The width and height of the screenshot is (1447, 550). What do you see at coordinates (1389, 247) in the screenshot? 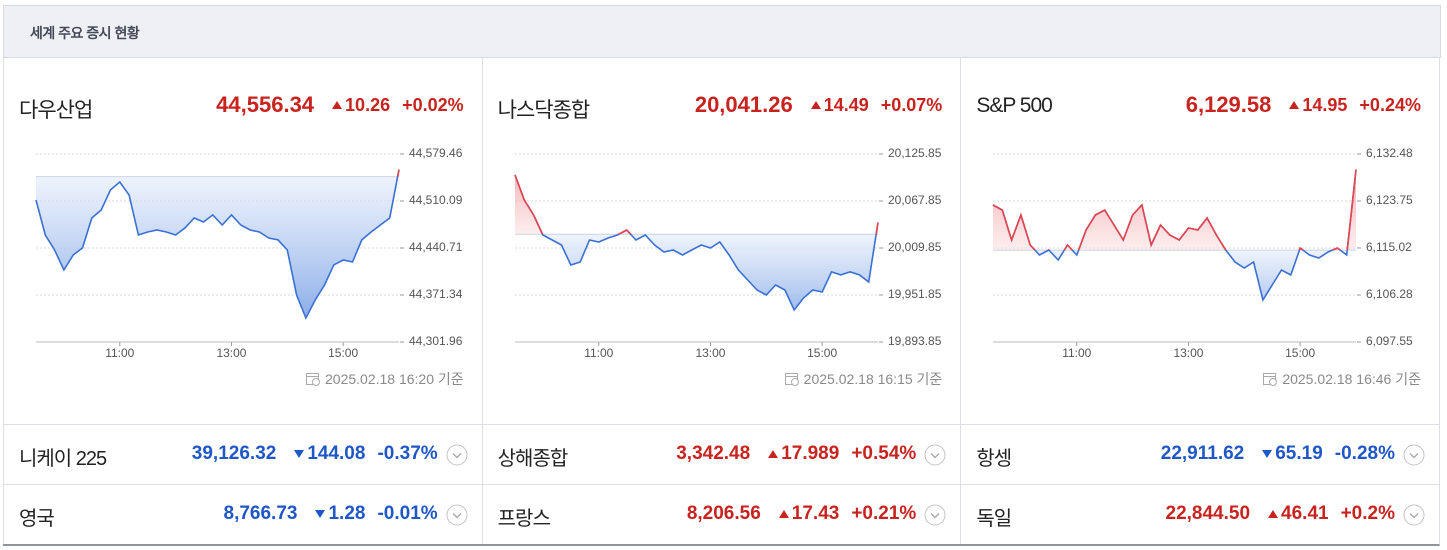
I see `y-tick-label: 6,115.02` at bounding box center [1389, 247].